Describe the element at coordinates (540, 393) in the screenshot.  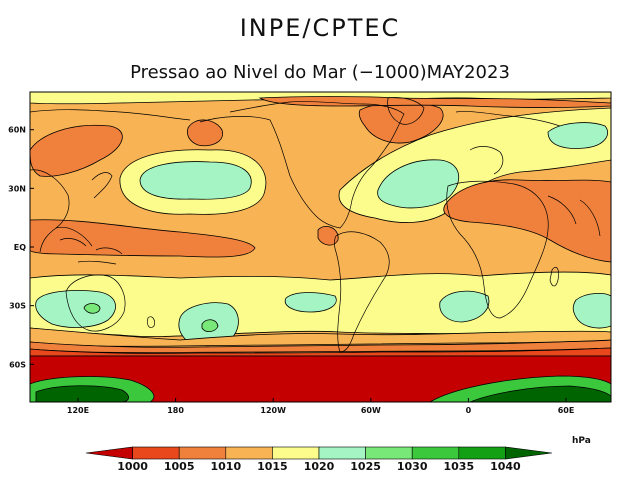
I see `field-antarctic-east-core` at that location.